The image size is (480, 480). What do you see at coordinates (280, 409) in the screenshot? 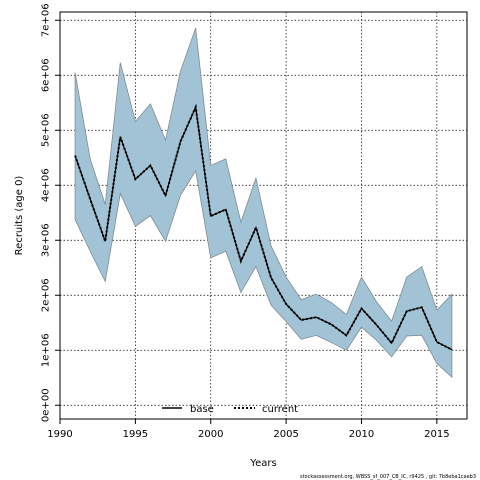
I see `legend-label-current: current` at bounding box center [280, 409].